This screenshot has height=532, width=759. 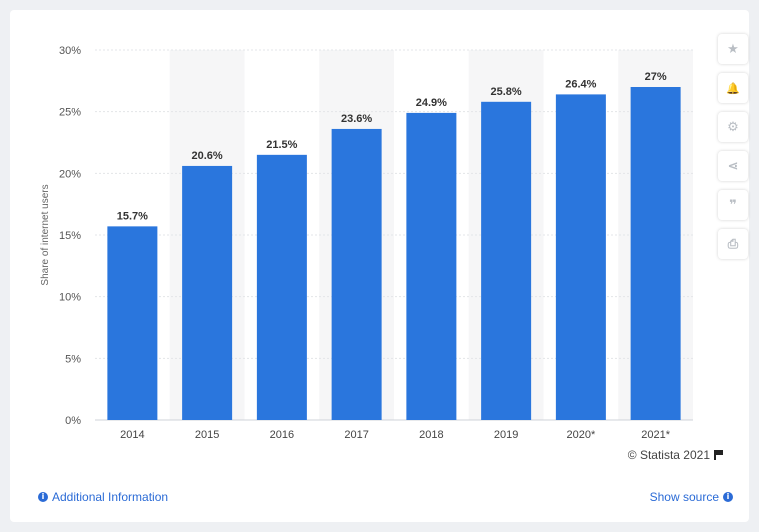 I want to click on y-tick-label: 25%, so click(x=70, y=113).